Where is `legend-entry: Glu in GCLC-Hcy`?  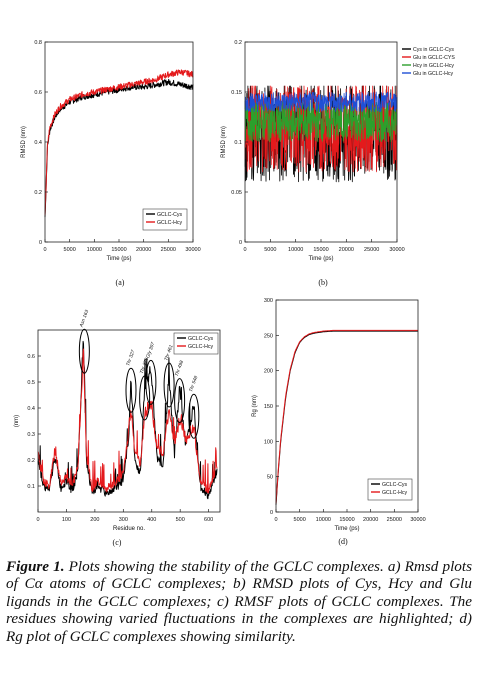 legend-entry: Glu in GCLC-Hcy is located at coordinates (433, 74).